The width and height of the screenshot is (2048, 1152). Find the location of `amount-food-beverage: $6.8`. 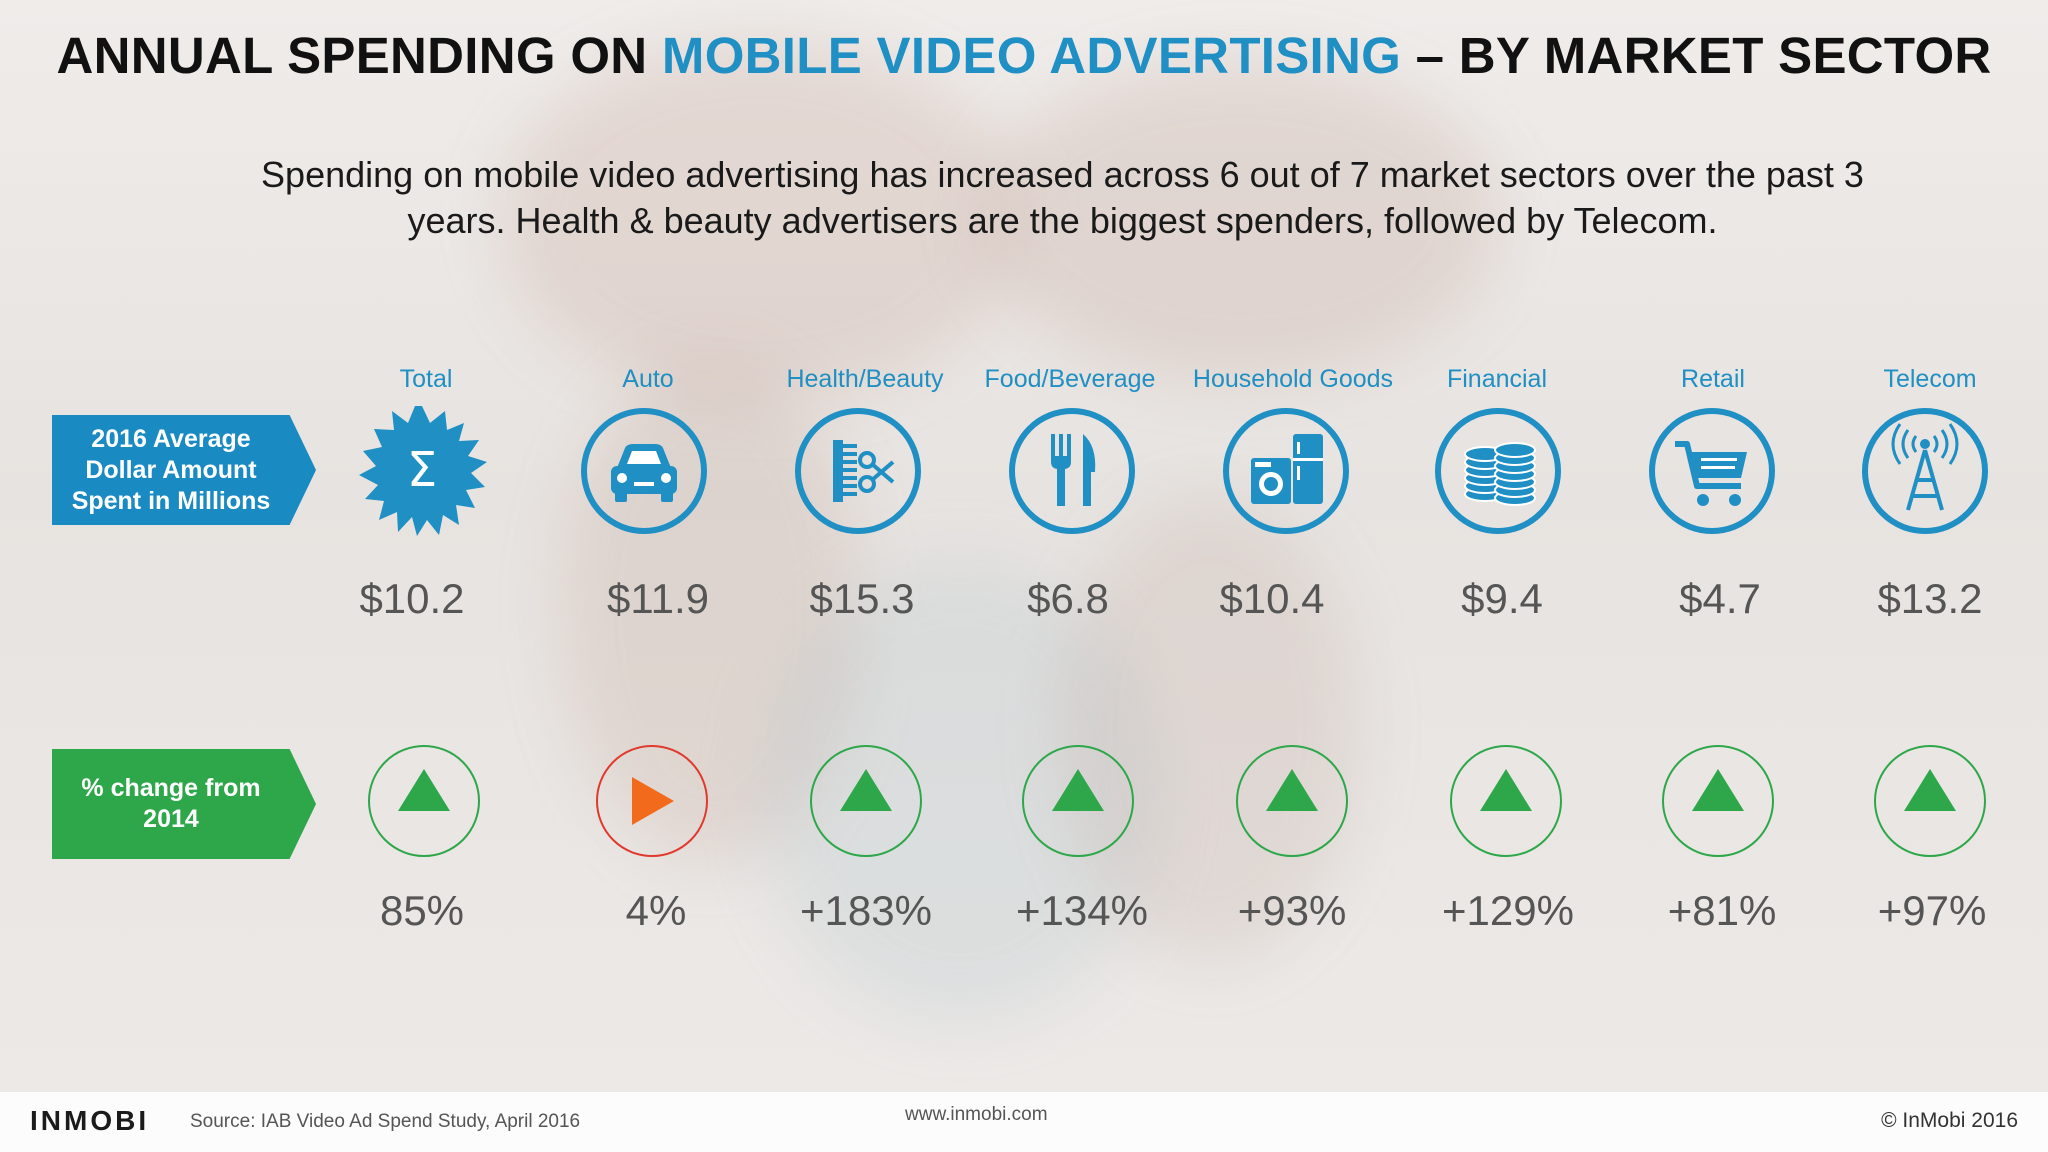

amount-food-beverage: $6.8 is located at coordinates (1068, 598).